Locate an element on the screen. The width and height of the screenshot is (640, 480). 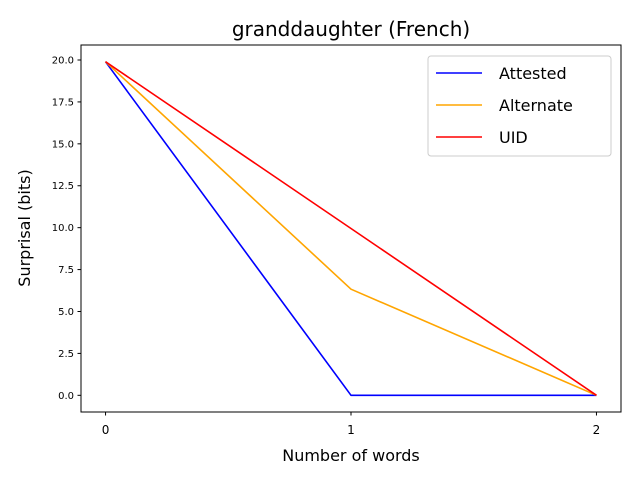
legend-label-alternate: Alternate is located at coordinates (536, 105).